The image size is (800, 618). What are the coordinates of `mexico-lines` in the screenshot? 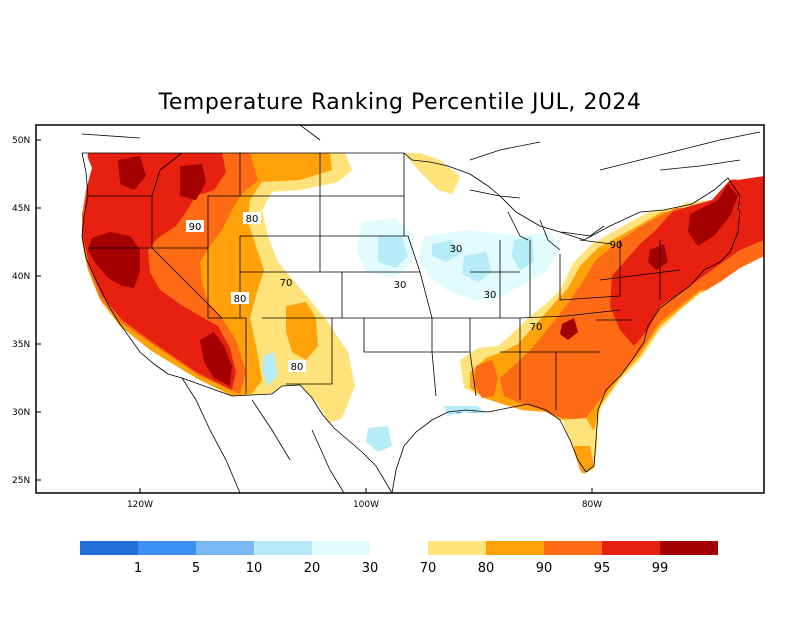 It's located at (263, 435).